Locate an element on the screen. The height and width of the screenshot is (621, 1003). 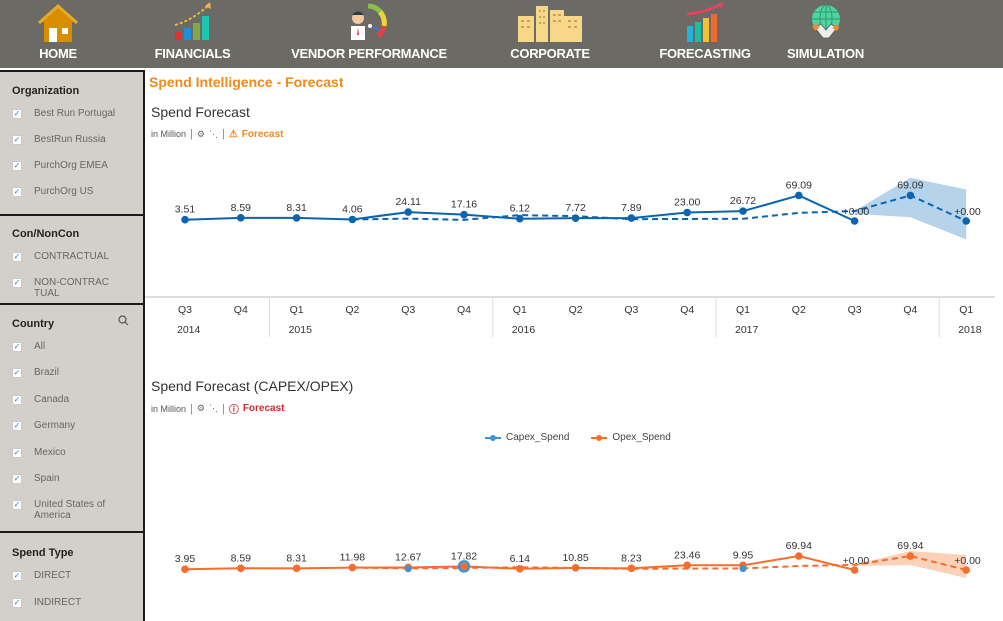
chart1-title: Spend Forecast is located at coordinates (200, 112).